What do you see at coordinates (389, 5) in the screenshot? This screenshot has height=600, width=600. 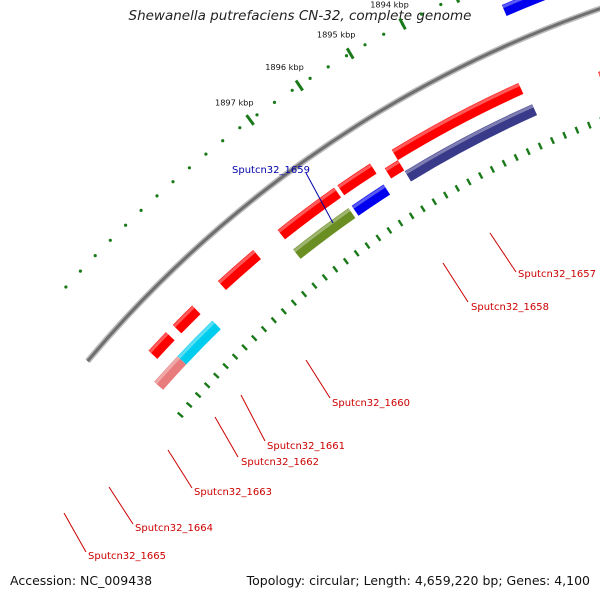 I see `ruler-label: 1894 kbp` at bounding box center [389, 5].